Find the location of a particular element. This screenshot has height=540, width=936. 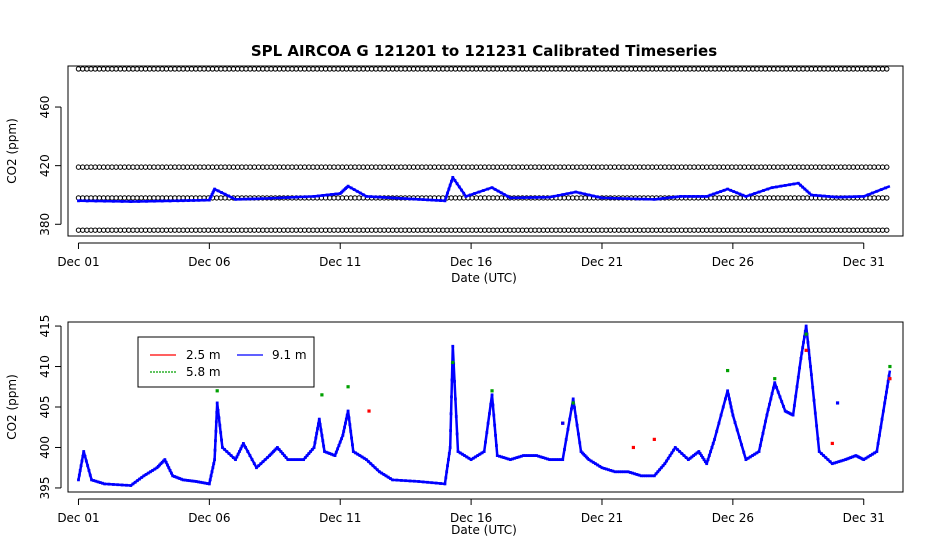

bottom-panel-x-tick-label-dec-11: Dec 11 is located at coordinates (340, 518).